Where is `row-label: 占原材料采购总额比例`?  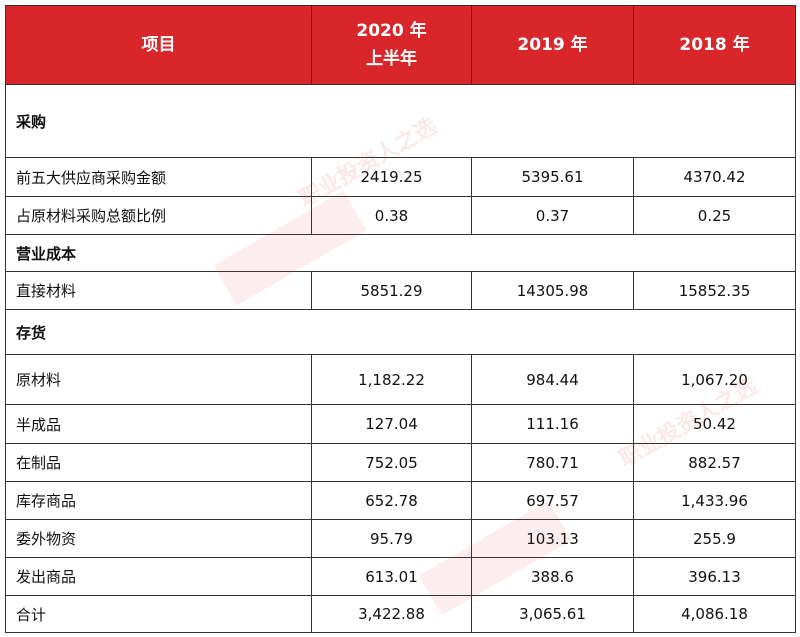 row-label: 占原材料采购总额比例 is located at coordinates (158, 215).